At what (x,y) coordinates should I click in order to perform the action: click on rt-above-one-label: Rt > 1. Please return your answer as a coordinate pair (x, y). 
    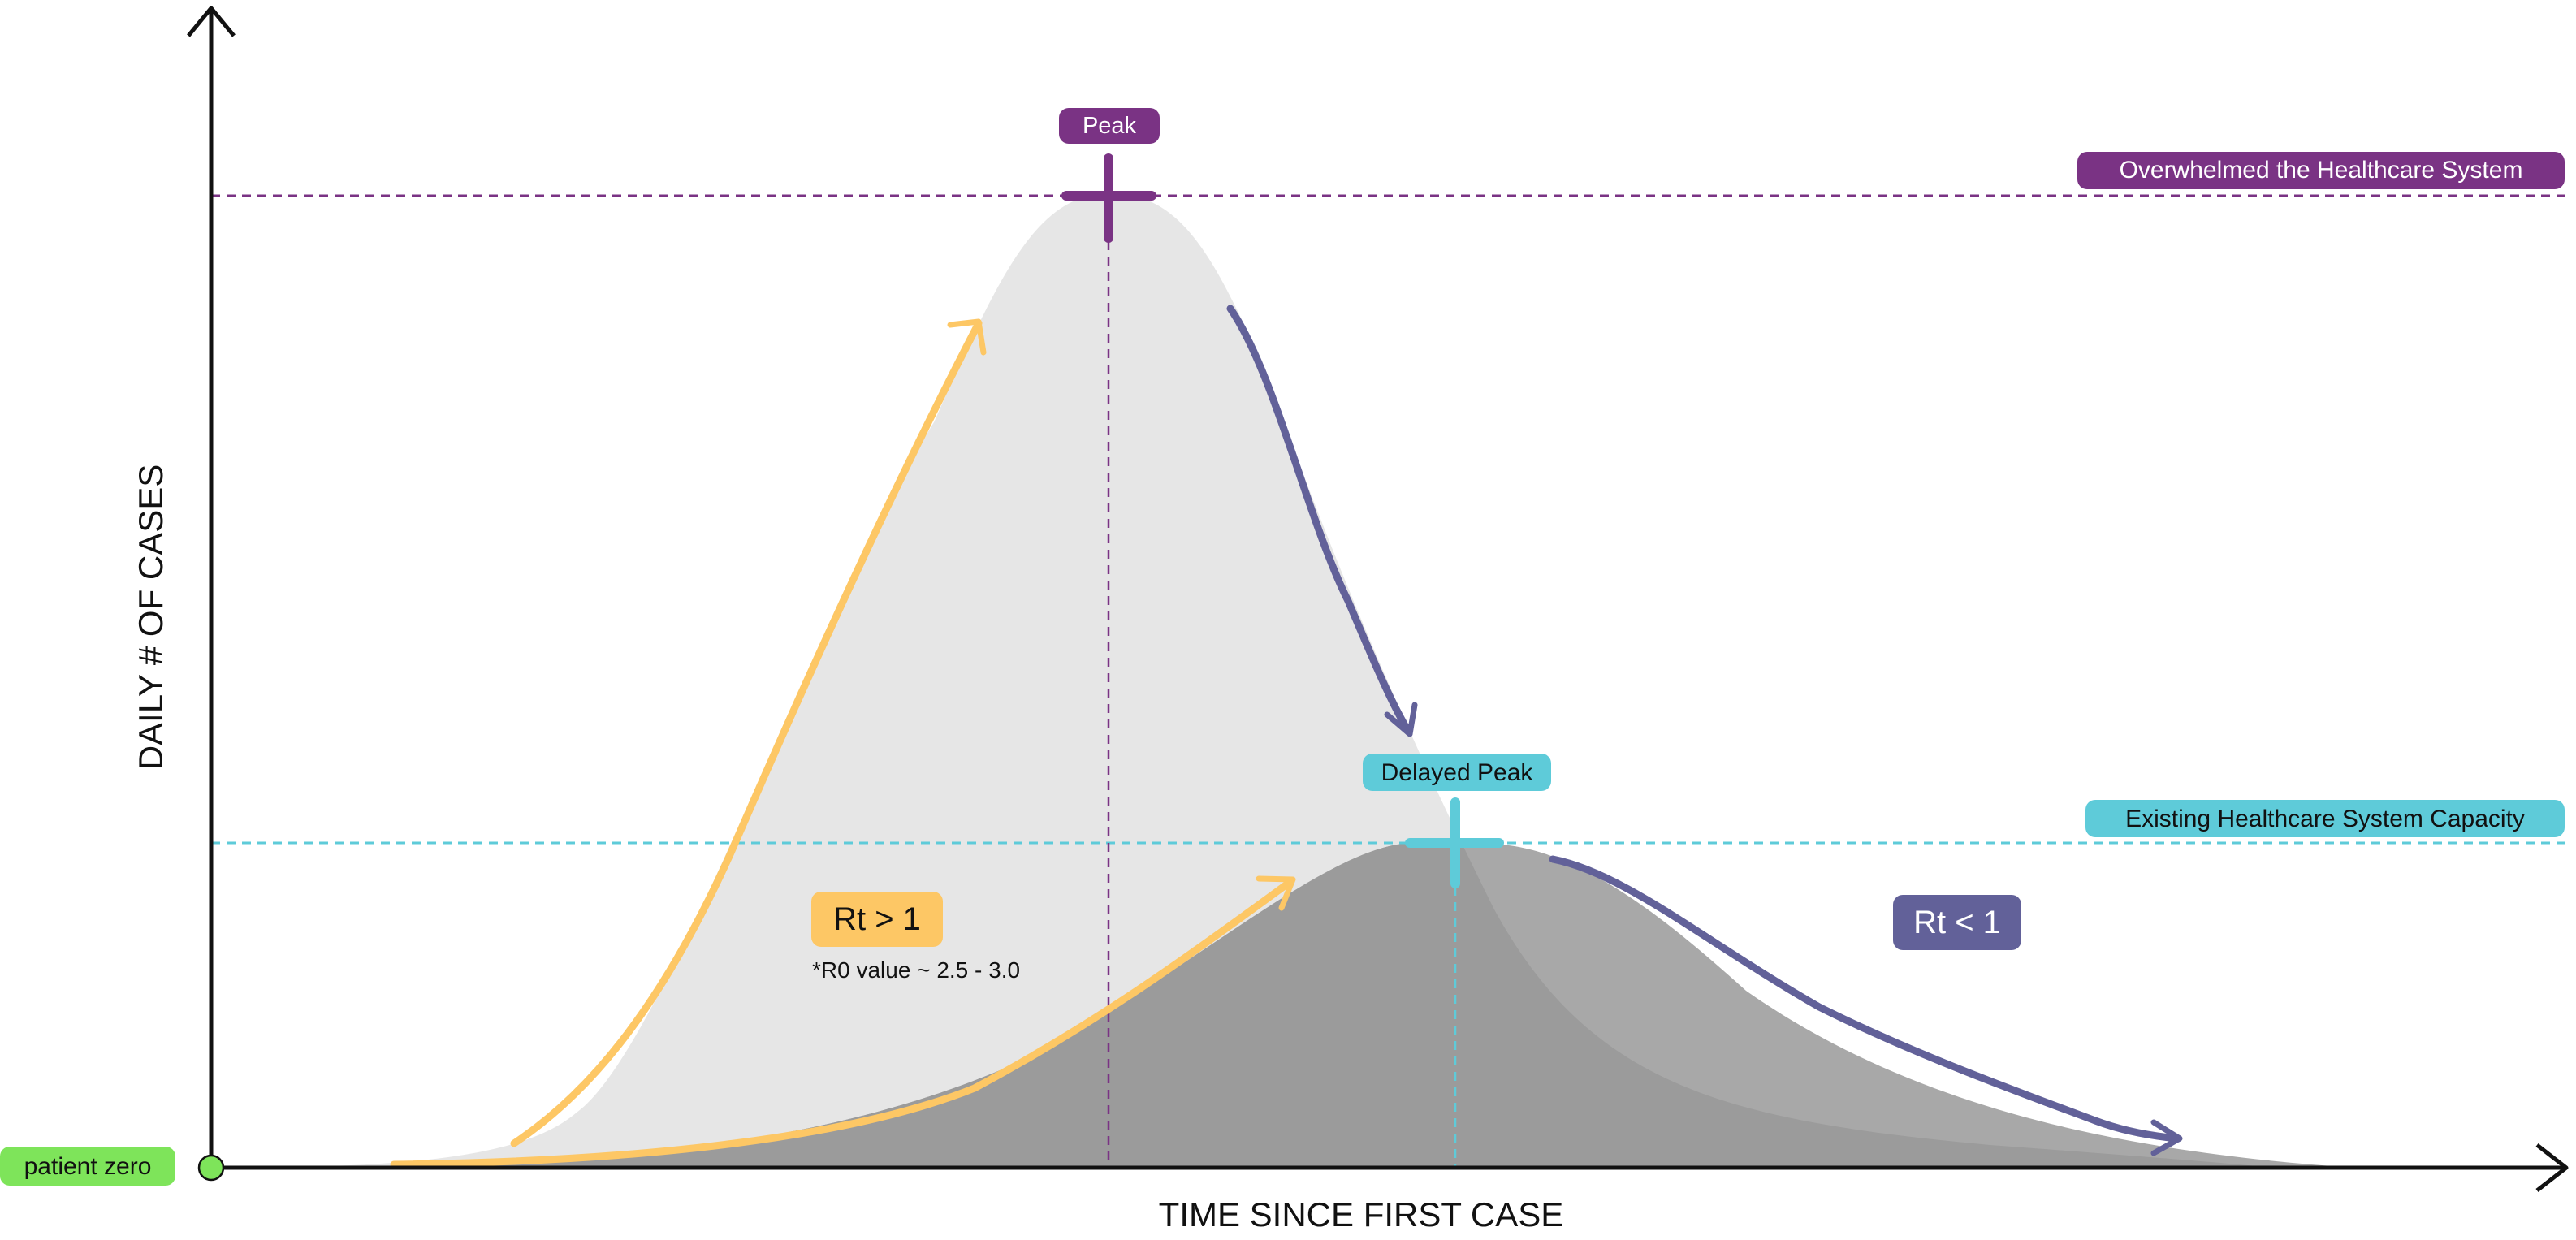
    Looking at the image, I should click on (877, 919).